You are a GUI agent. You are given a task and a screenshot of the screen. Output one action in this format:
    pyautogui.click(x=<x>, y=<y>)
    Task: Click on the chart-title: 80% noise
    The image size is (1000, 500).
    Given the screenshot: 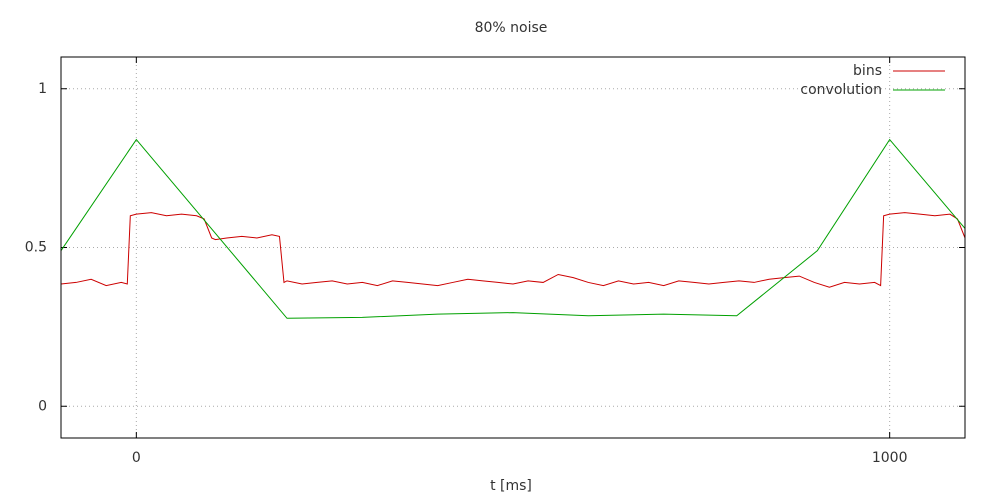 What is the action you would take?
    pyautogui.click(x=511, y=28)
    